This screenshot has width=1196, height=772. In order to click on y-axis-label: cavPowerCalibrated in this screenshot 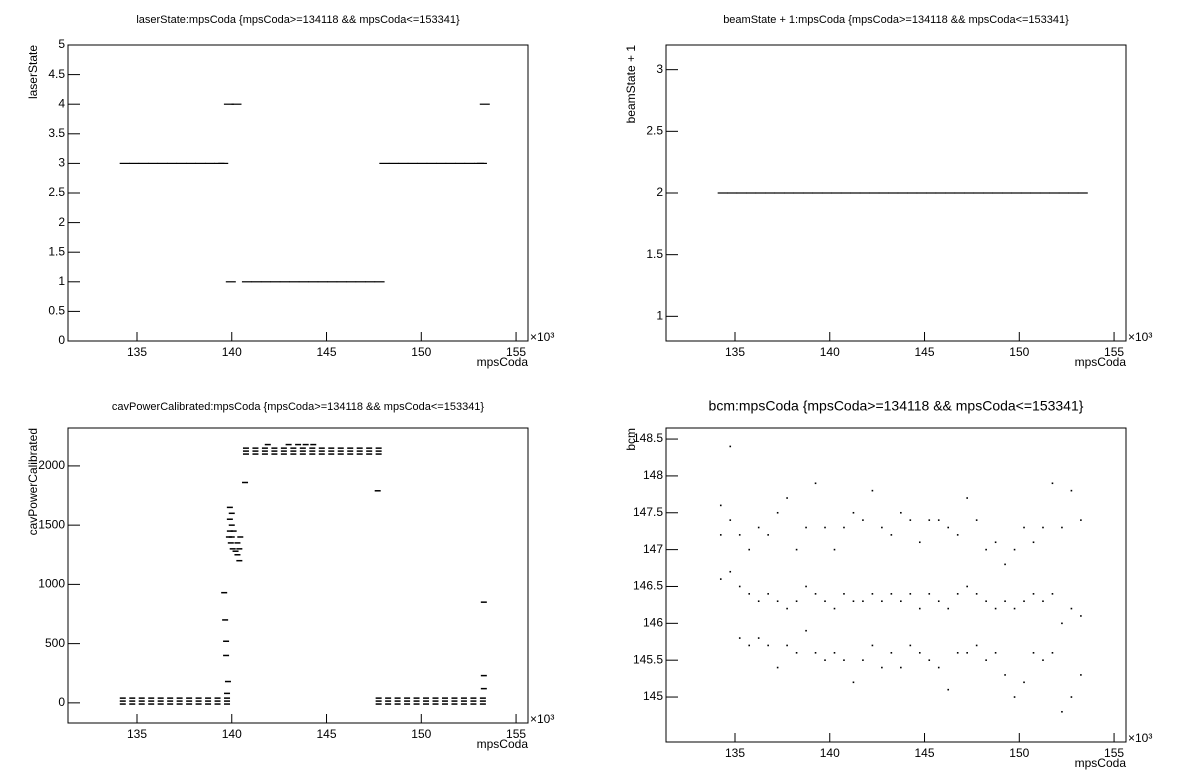, I will do `click(33, 481)`.